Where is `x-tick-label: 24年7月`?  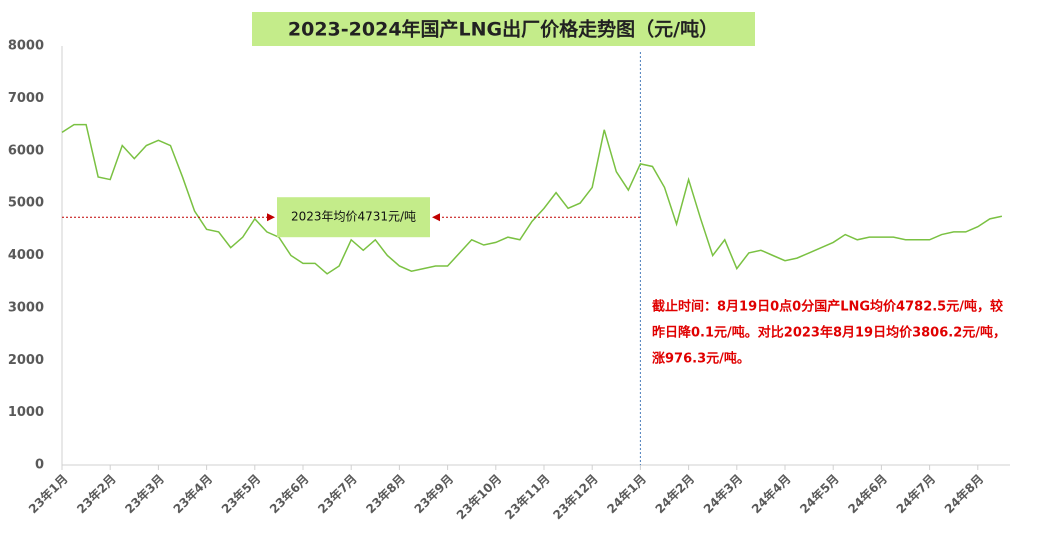 x-tick-label: 24年7月 is located at coordinates (915, 493).